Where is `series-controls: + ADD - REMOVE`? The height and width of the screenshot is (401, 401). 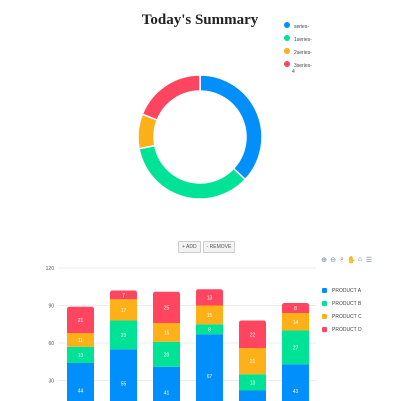
series-controls: + ADD - REMOVE is located at coordinates (207, 247).